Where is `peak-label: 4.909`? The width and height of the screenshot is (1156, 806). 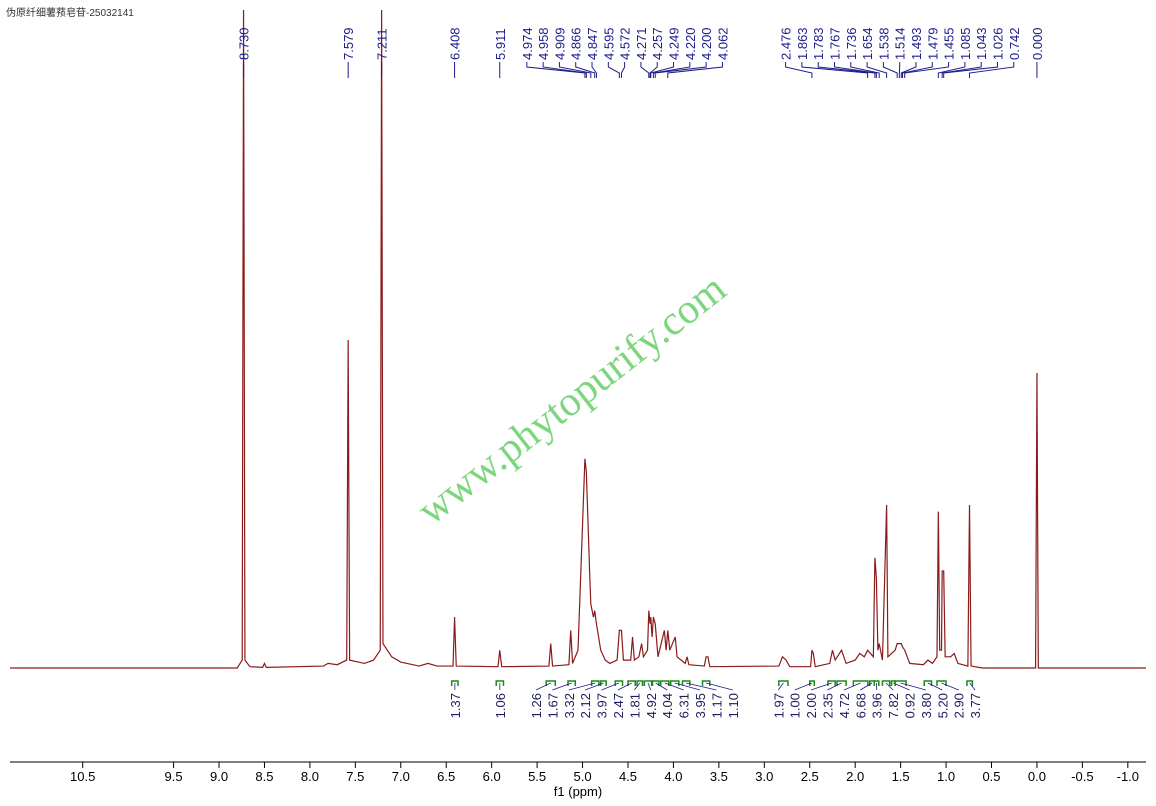
peak-label: 4.909 is located at coordinates (559, 43).